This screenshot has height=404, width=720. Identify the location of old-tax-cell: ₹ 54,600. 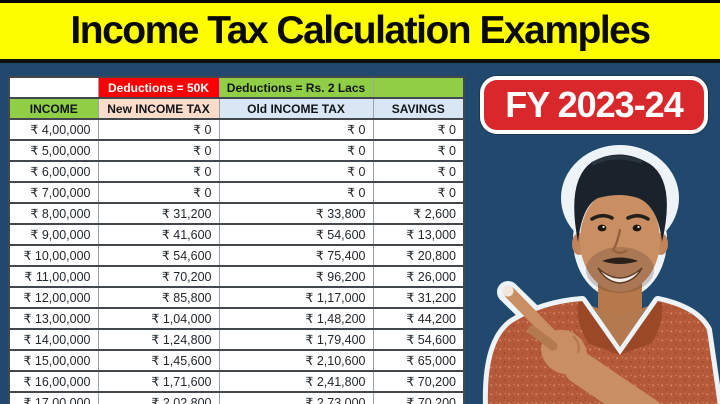
(296, 234).